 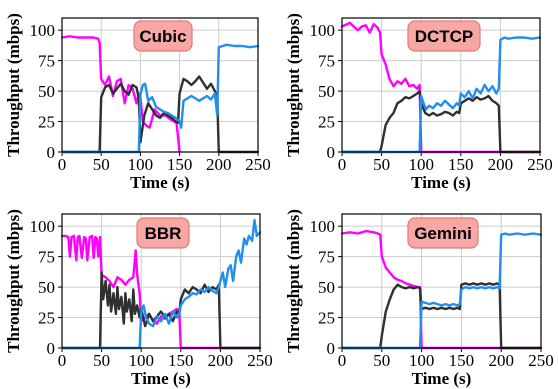 I want to click on chart-title: Cubic, so click(x=162, y=36).